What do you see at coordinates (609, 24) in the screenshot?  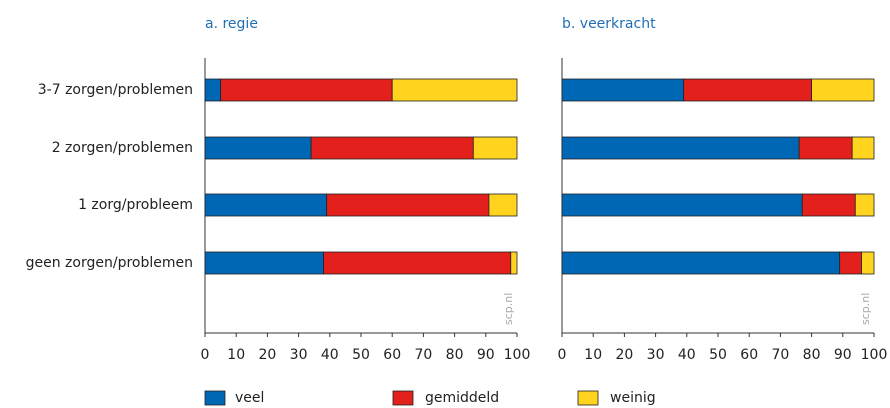 I see `panel-title: b. veerkracht` at bounding box center [609, 24].